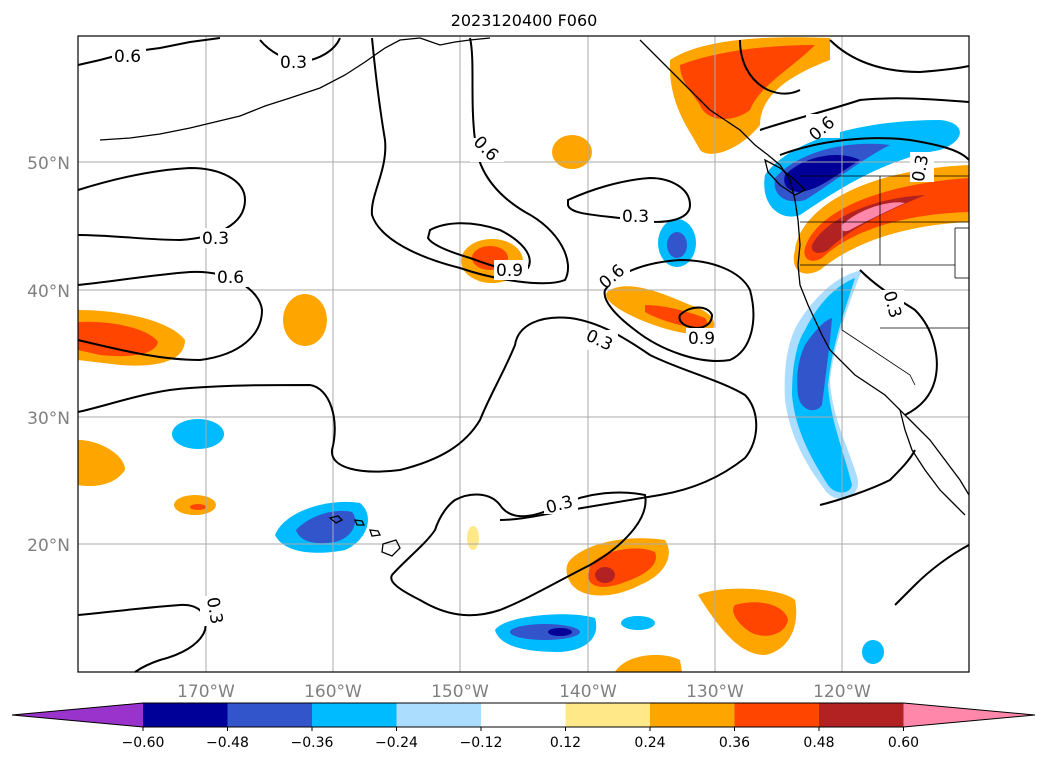 The height and width of the screenshot is (765, 1047). Describe the element at coordinates (101, 463) in the screenshot. I see `shade-pos-west-27n` at that location.